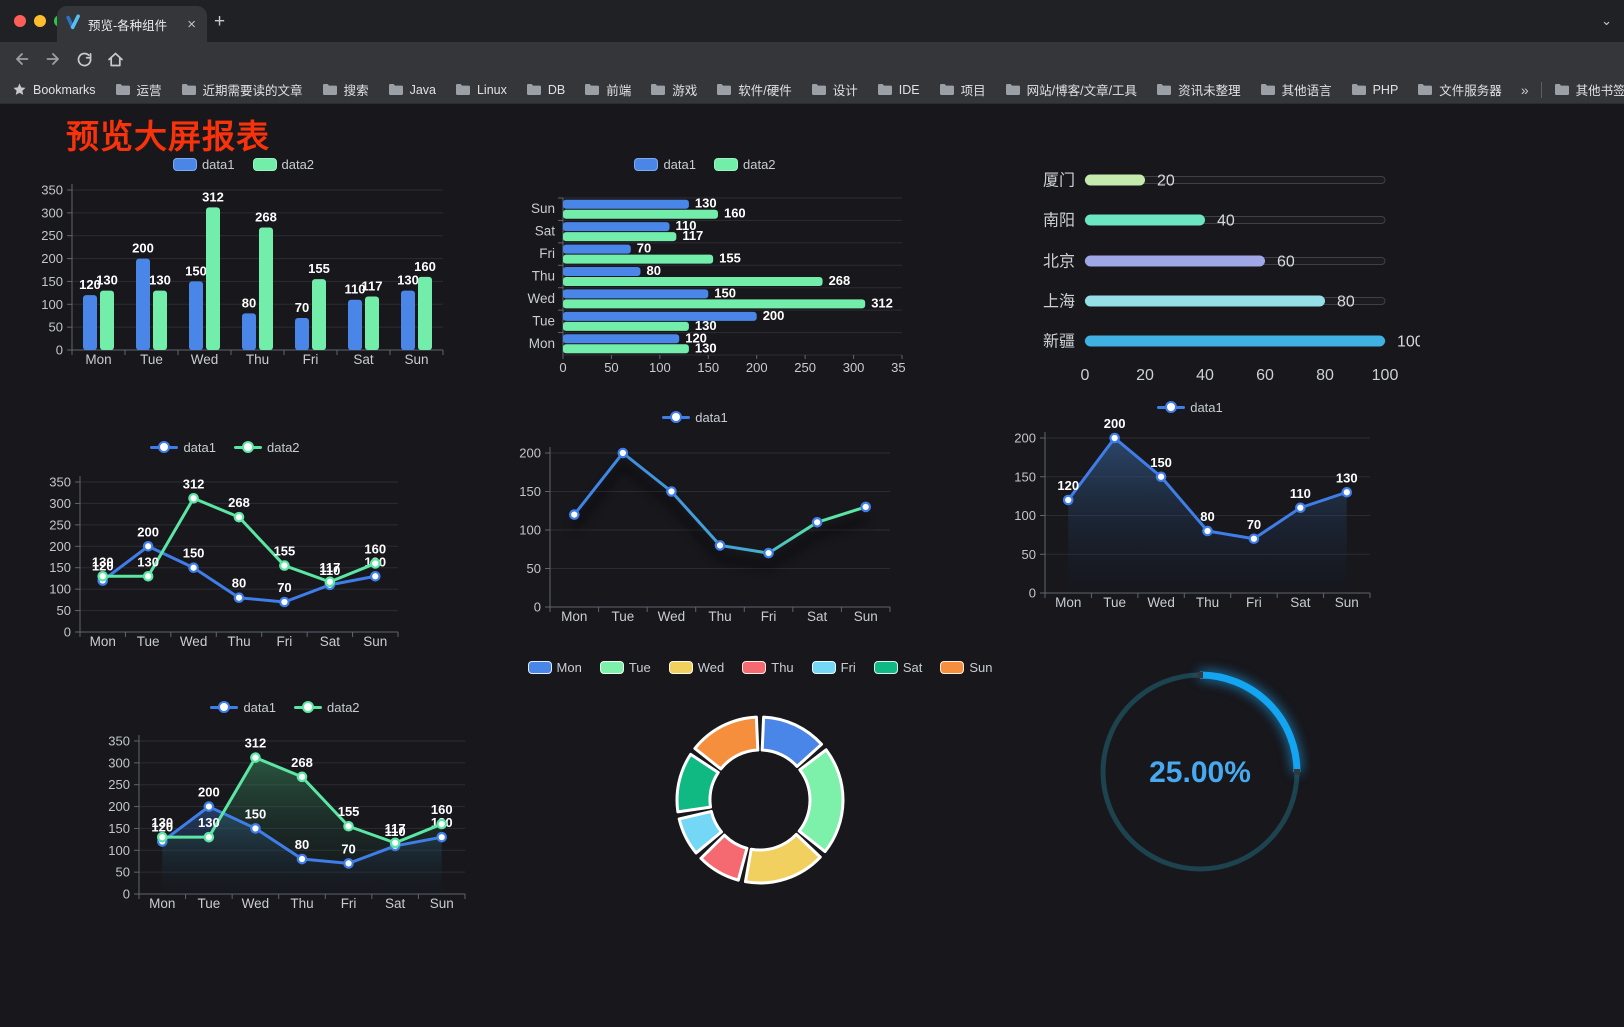  I want to click on reload-button, so click(84, 59).